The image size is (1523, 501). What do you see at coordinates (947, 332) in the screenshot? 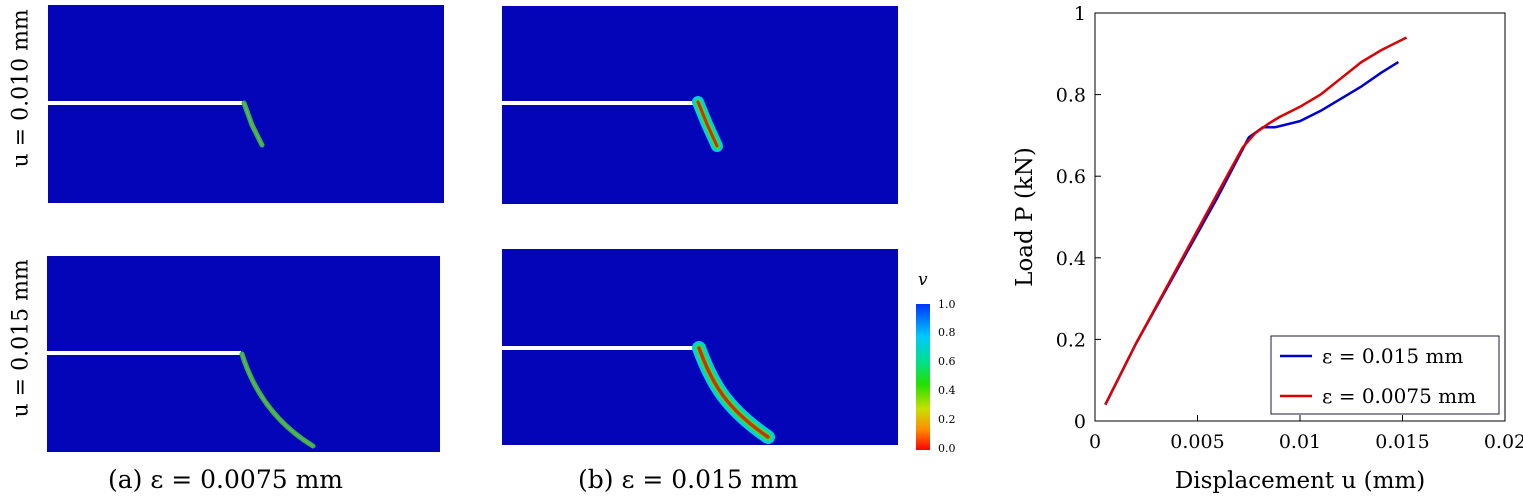
I see `colorbar-tick-2: 0.8` at bounding box center [947, 332].